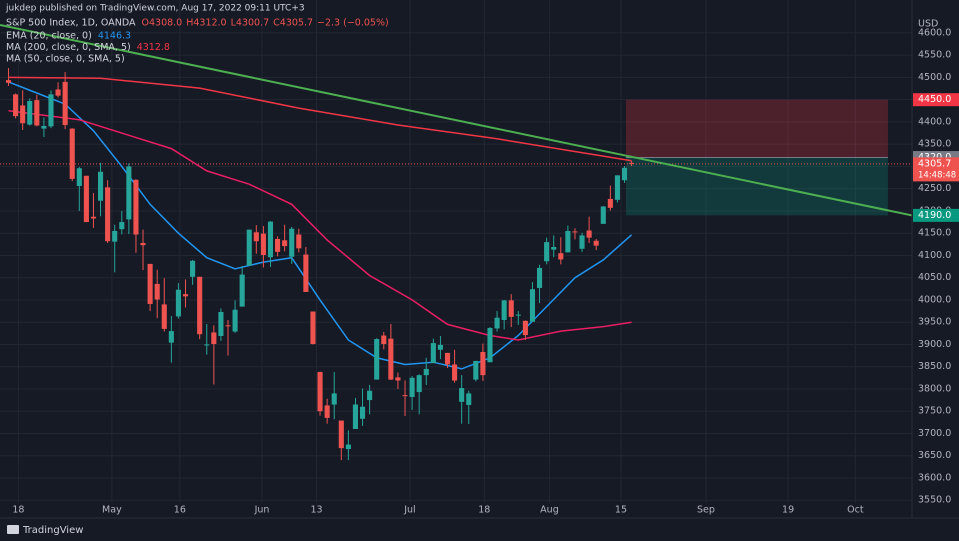  I want to click on ohlc-high: H4312.0, so click(206, 23).